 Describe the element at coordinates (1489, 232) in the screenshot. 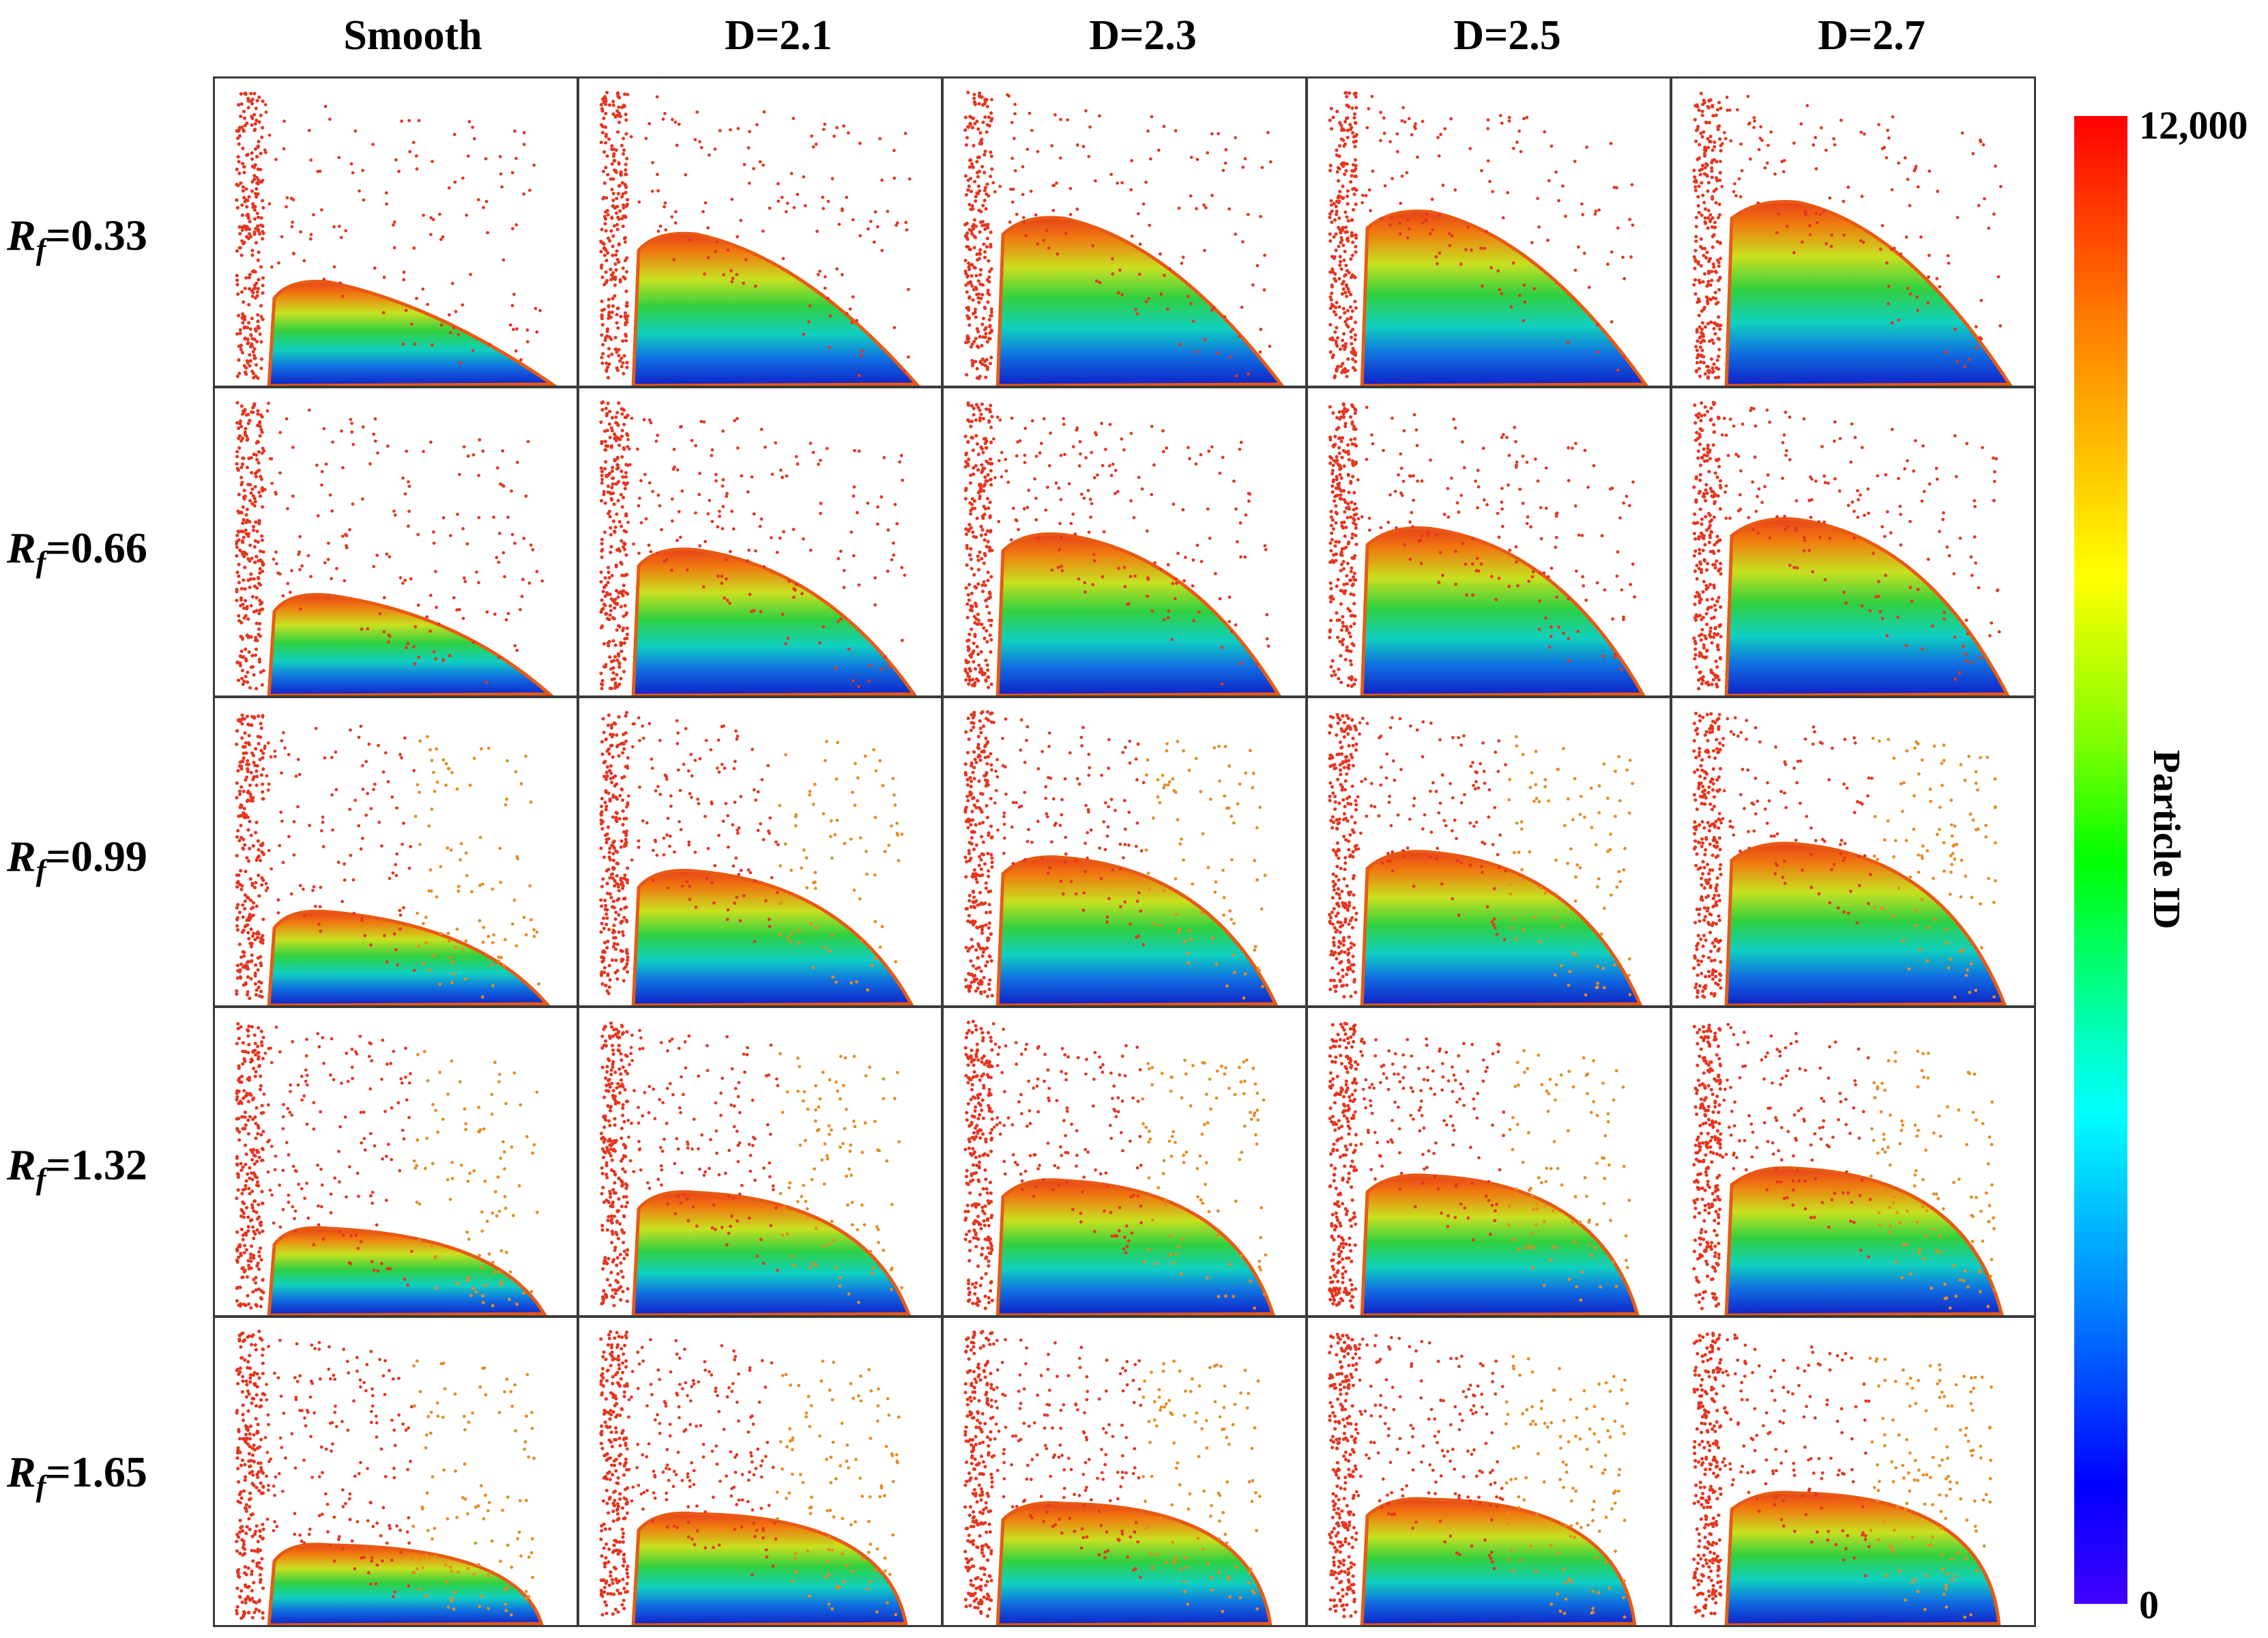

I see `panel-r1-c4` at that location.